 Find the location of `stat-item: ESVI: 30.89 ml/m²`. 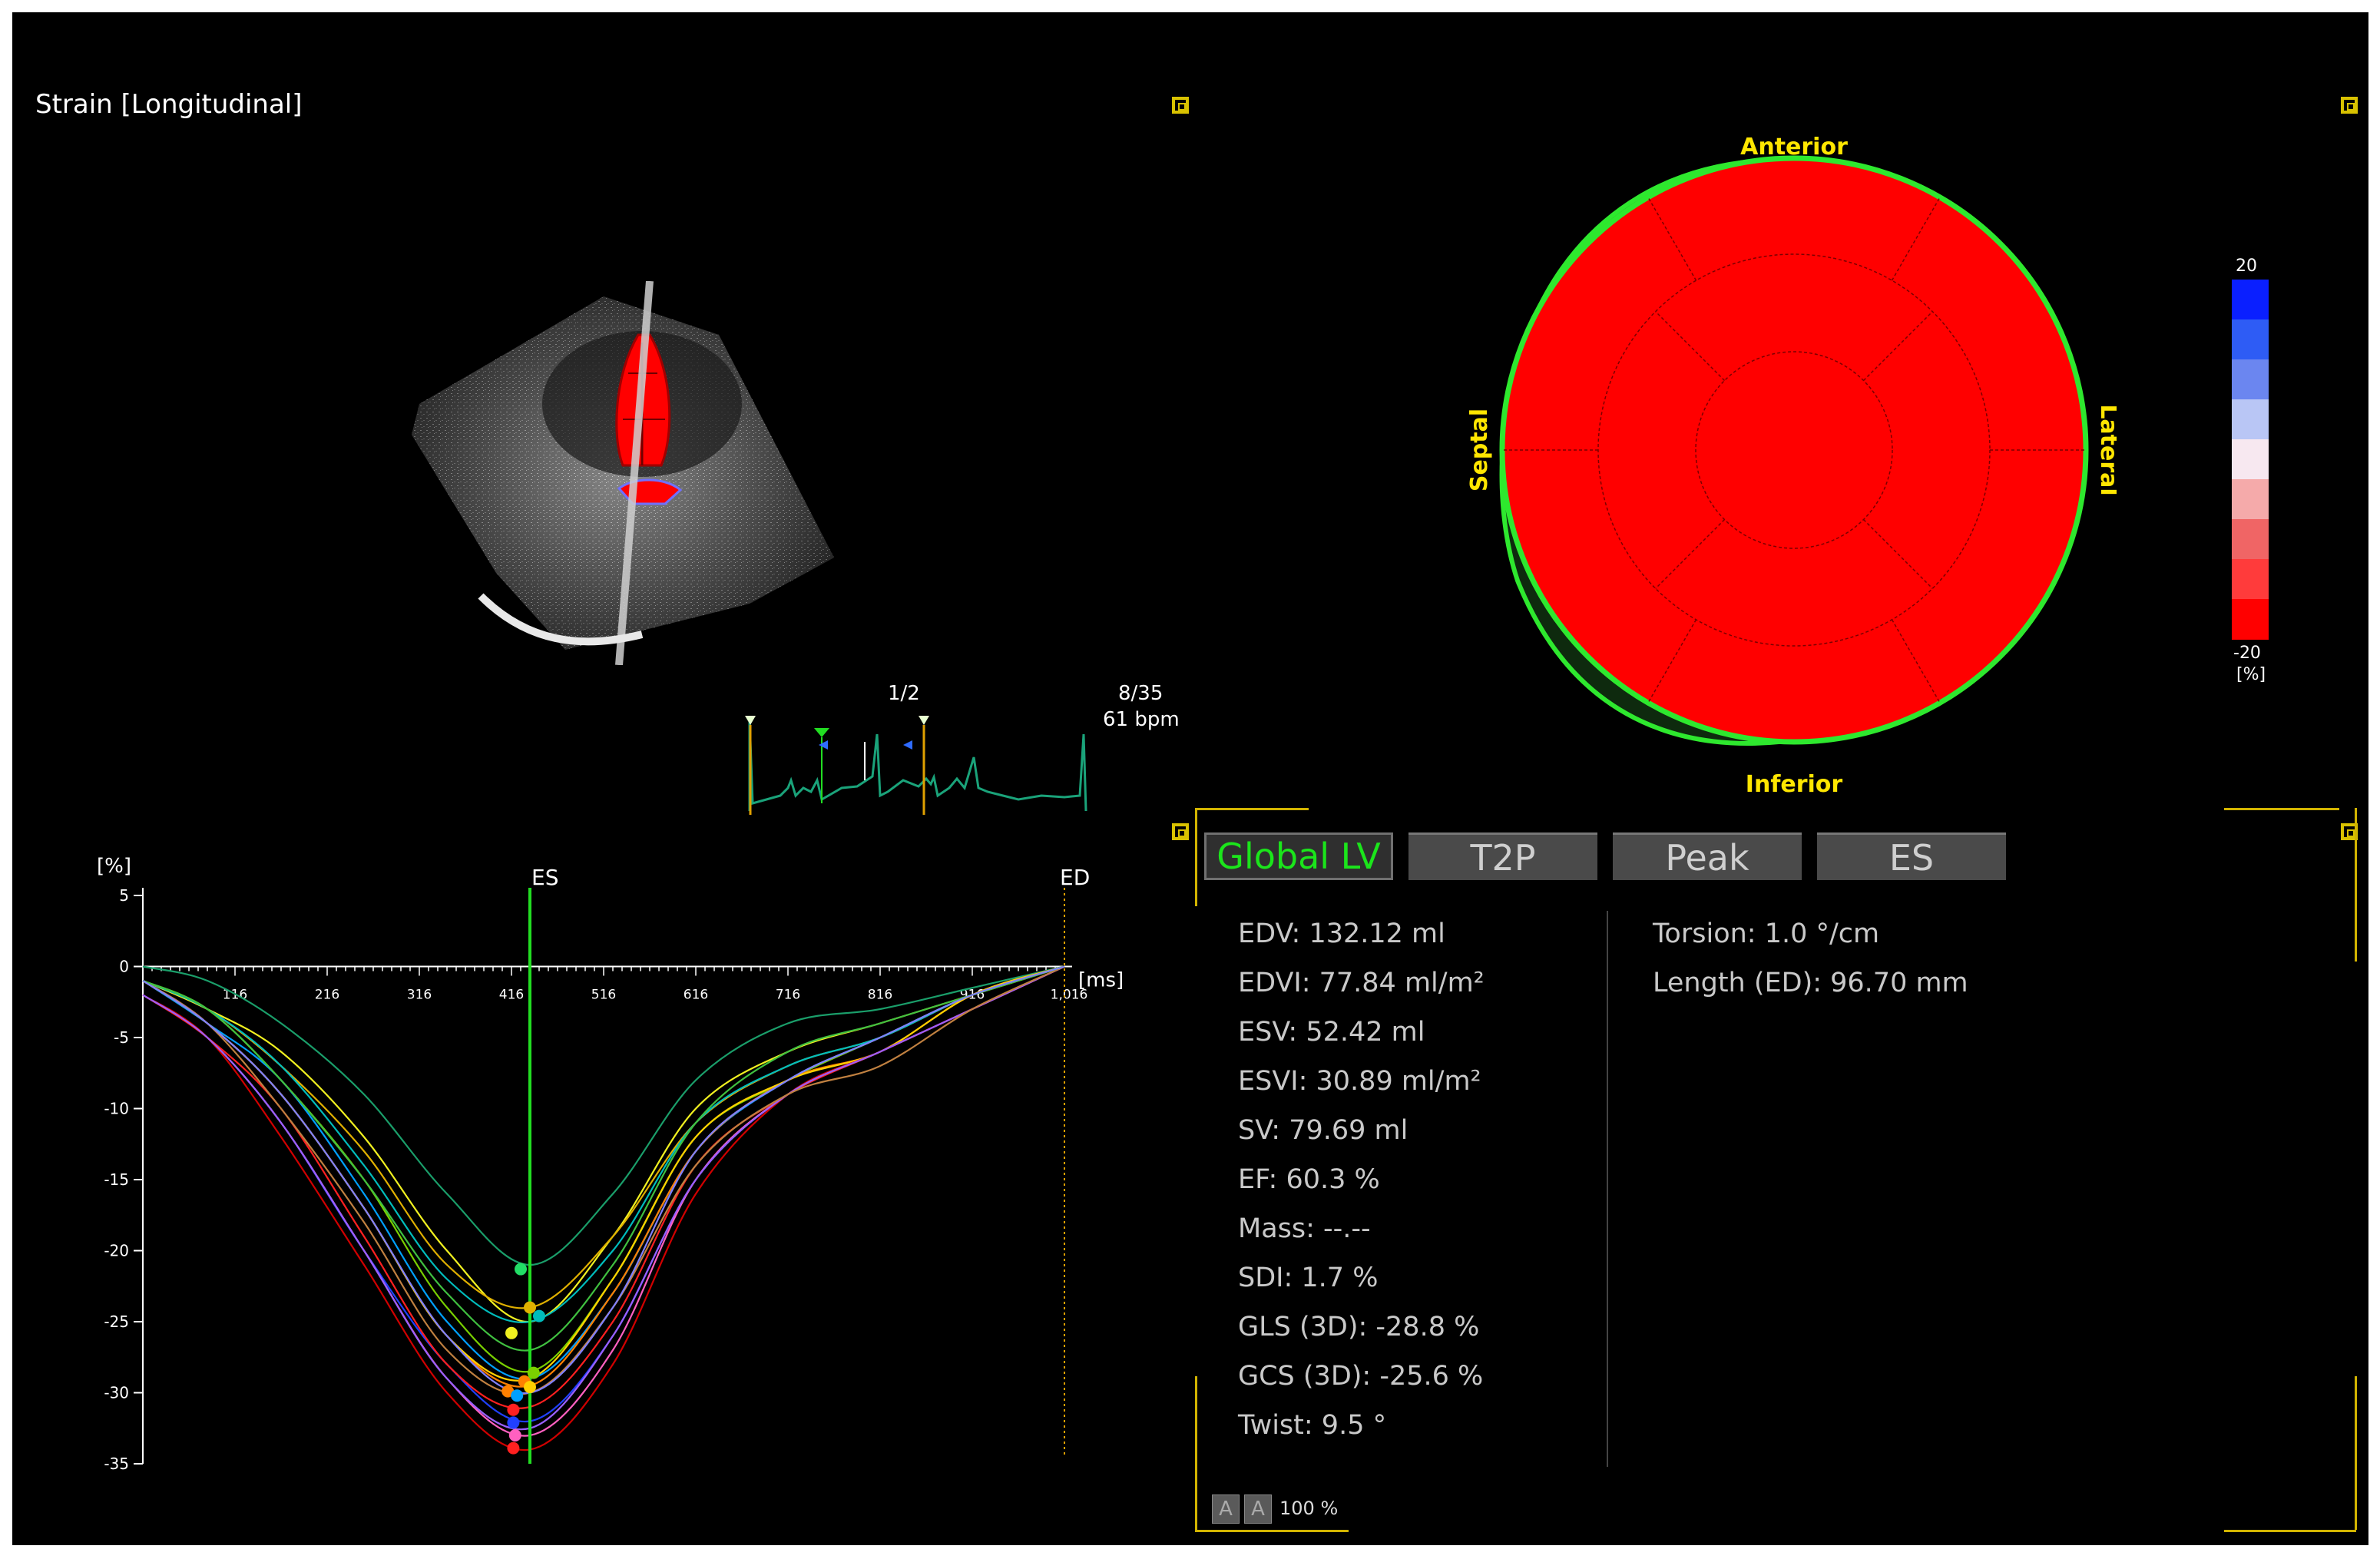

stat-item: ESVI: 30.89 ml/m² is located at coordinates (1359, 1082).